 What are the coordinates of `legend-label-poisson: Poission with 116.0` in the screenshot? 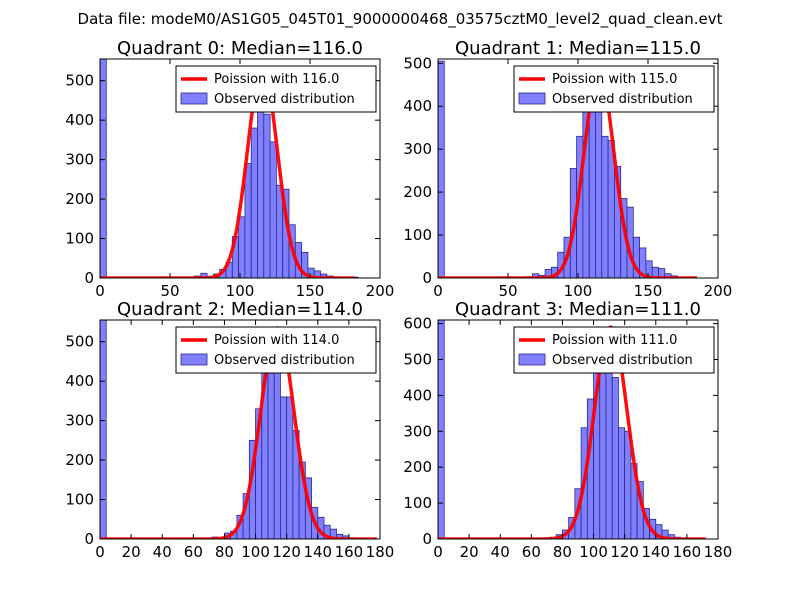 It's located at (276, 79).